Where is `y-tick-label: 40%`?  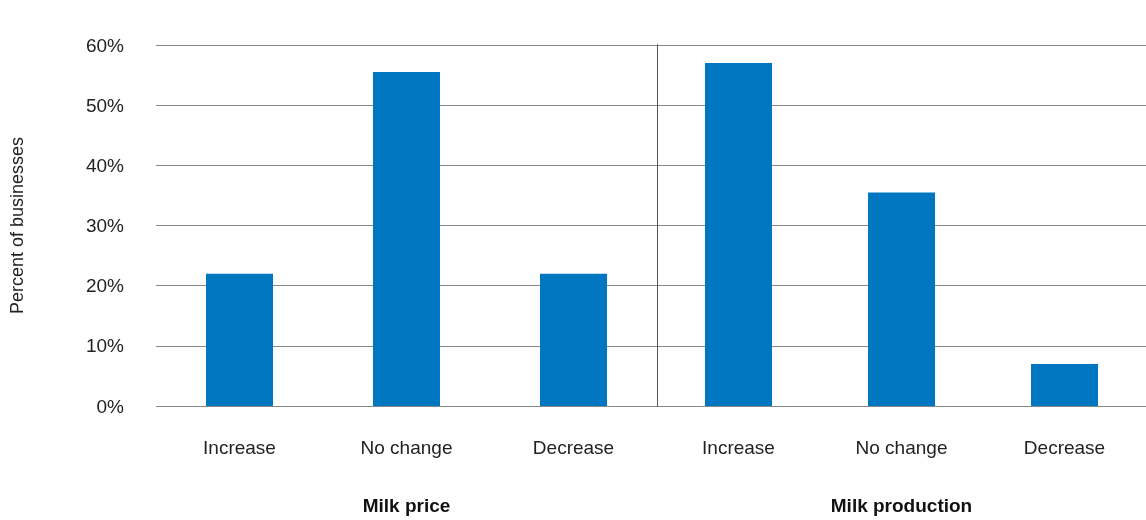
y-tick-label: 40% is located at coordinates (105, 165).